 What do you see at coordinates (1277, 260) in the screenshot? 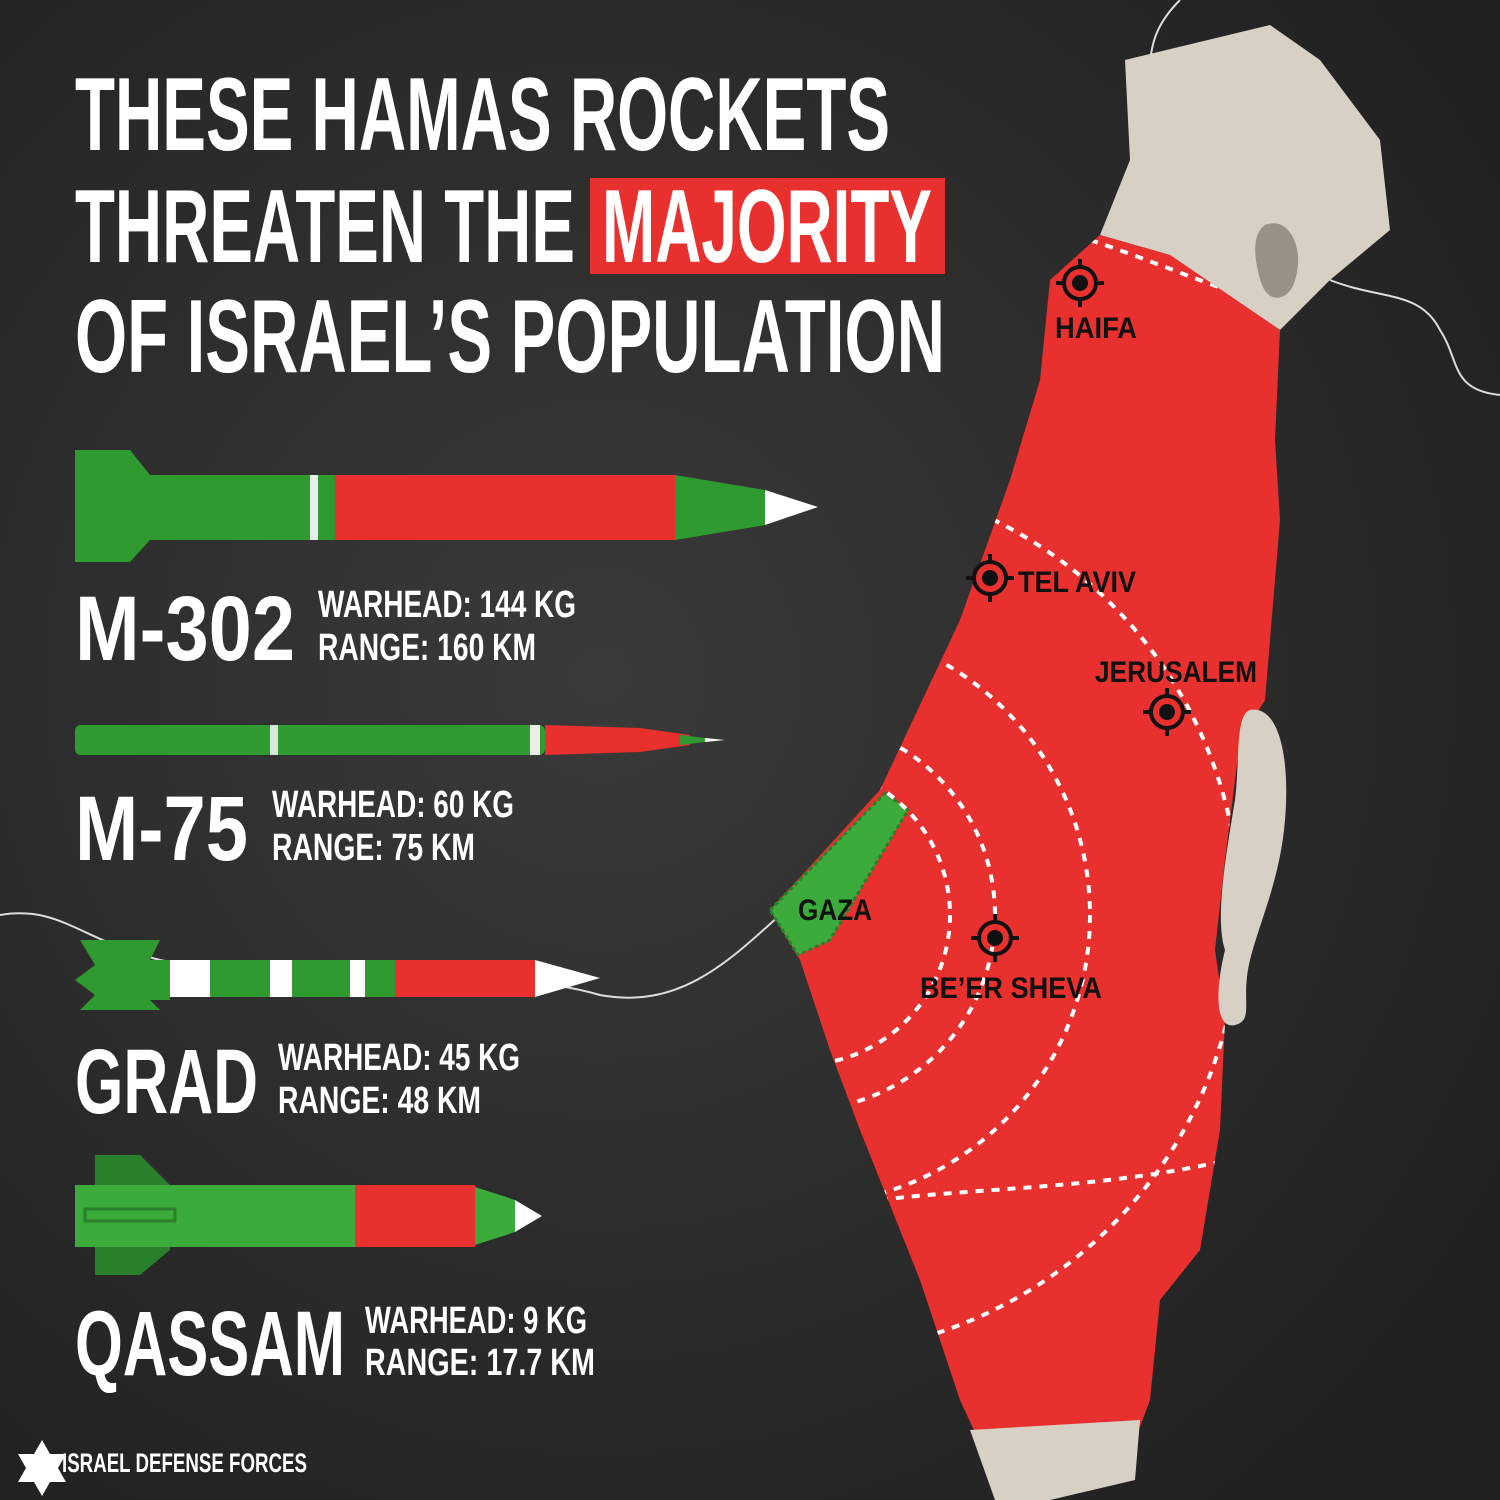
I see `sea-of-galilee` at bounding box center [1277, 260].